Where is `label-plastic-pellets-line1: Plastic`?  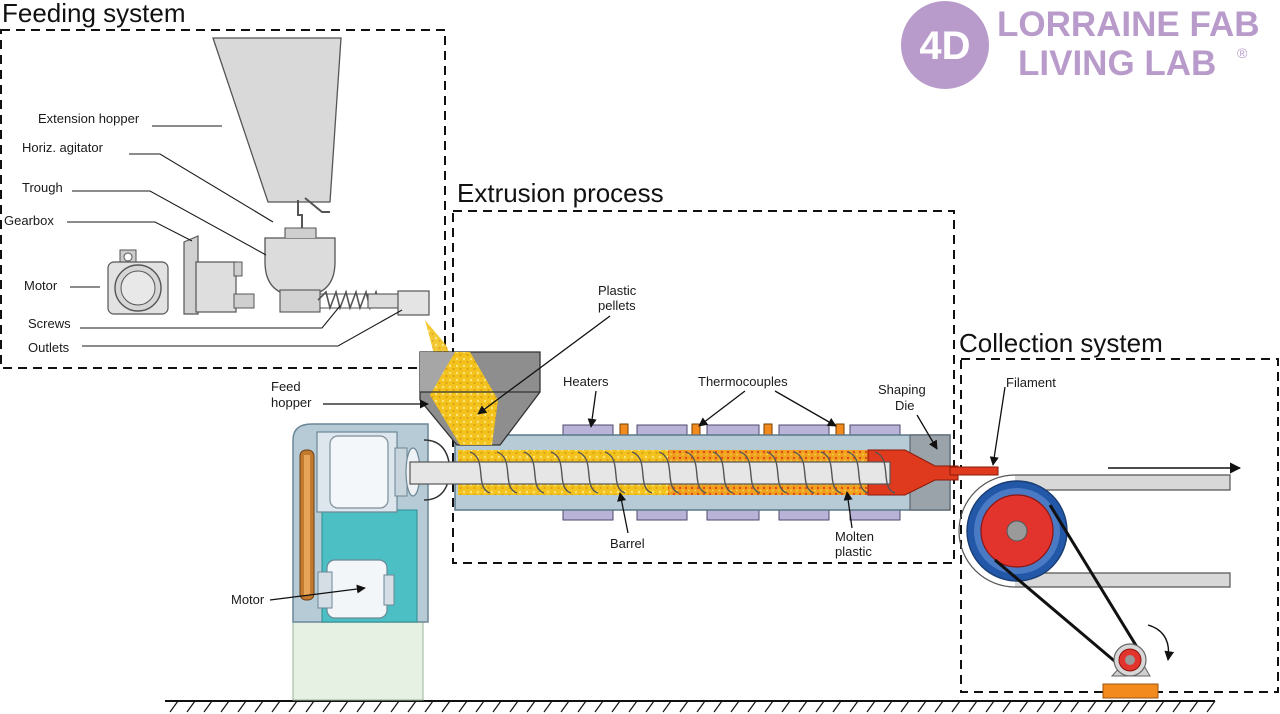 label-plastic-pellets-line1: Plastic is located at coordinates (617, 290).